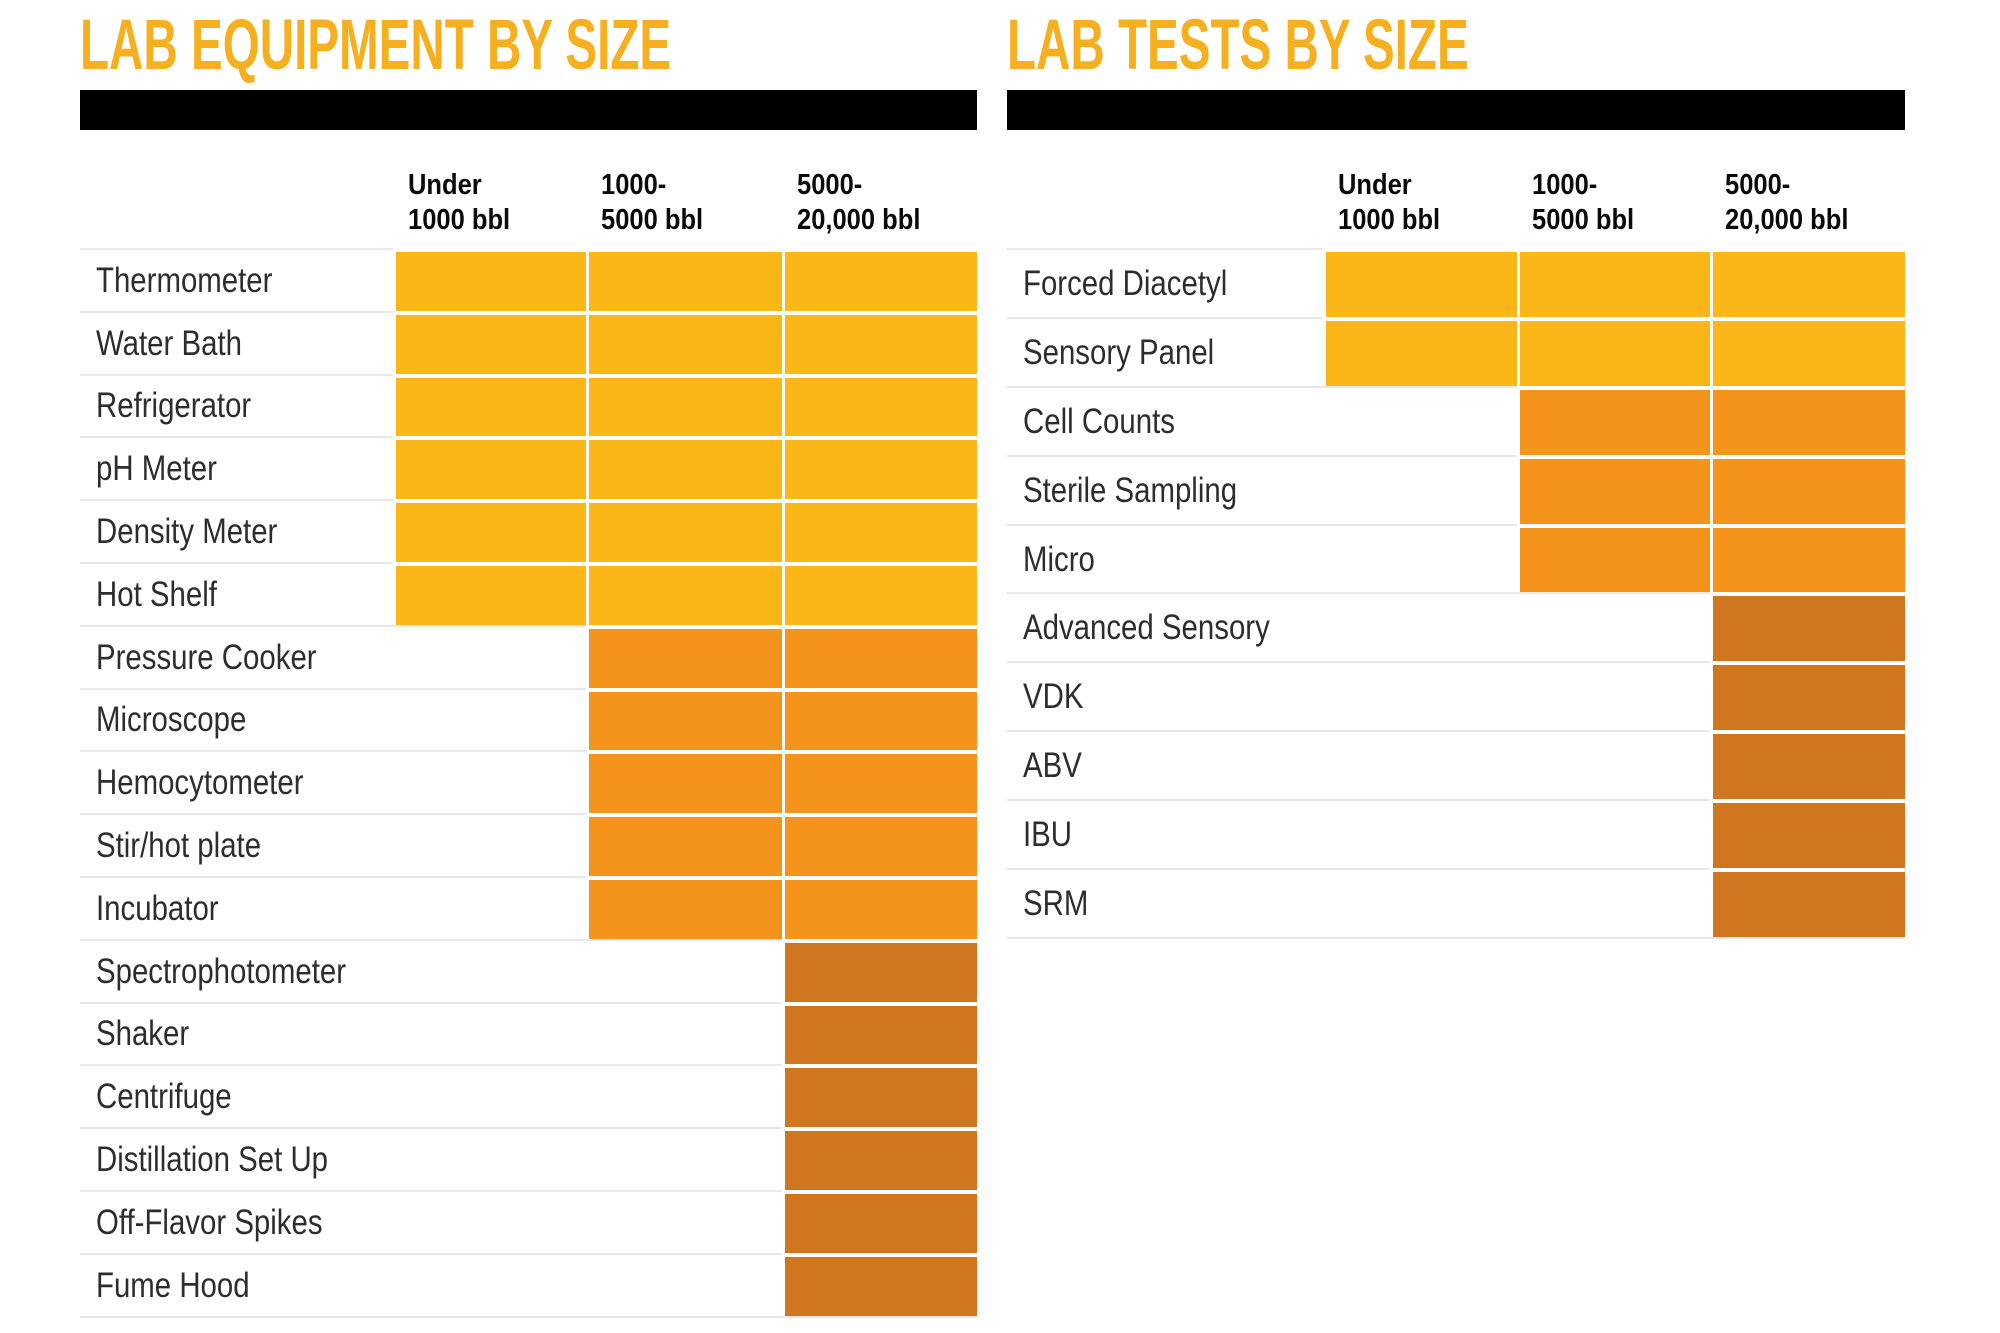  I want to click on table-row: IBU, so click(1456, 834).